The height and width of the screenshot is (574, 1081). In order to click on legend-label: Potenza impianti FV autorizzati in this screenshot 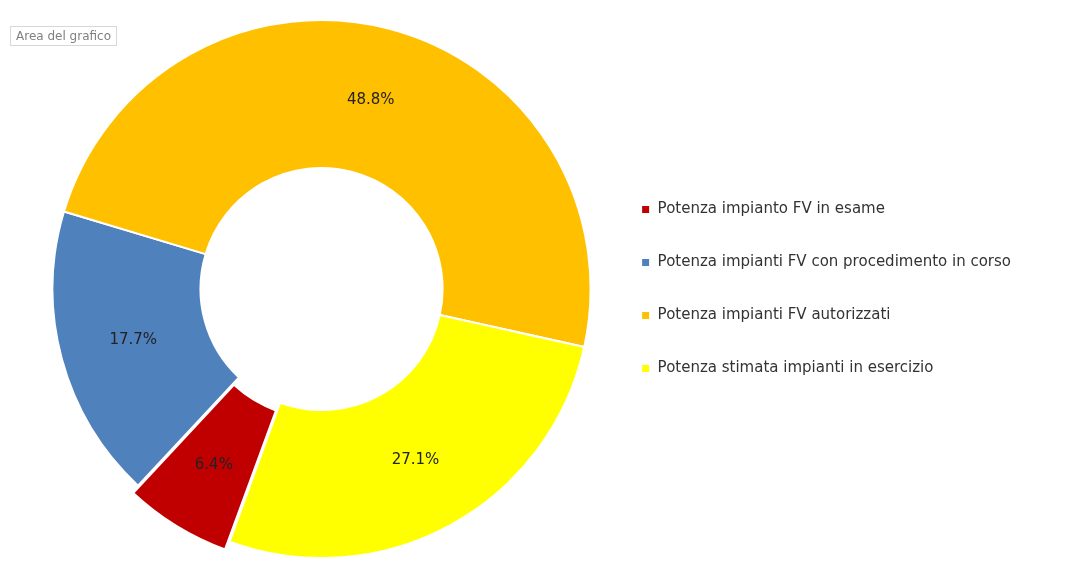, I will do `click(774, 314)`.